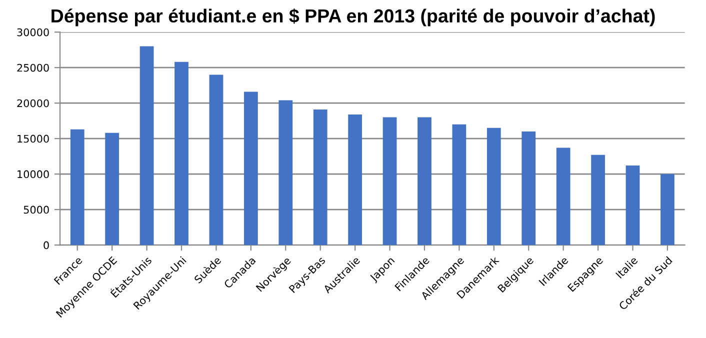 The width and height of the screenshot is (706, 338). Describe the element at coordinates (33, 103) in the screenshot. I see `y-tick-label: 20000` at that location.